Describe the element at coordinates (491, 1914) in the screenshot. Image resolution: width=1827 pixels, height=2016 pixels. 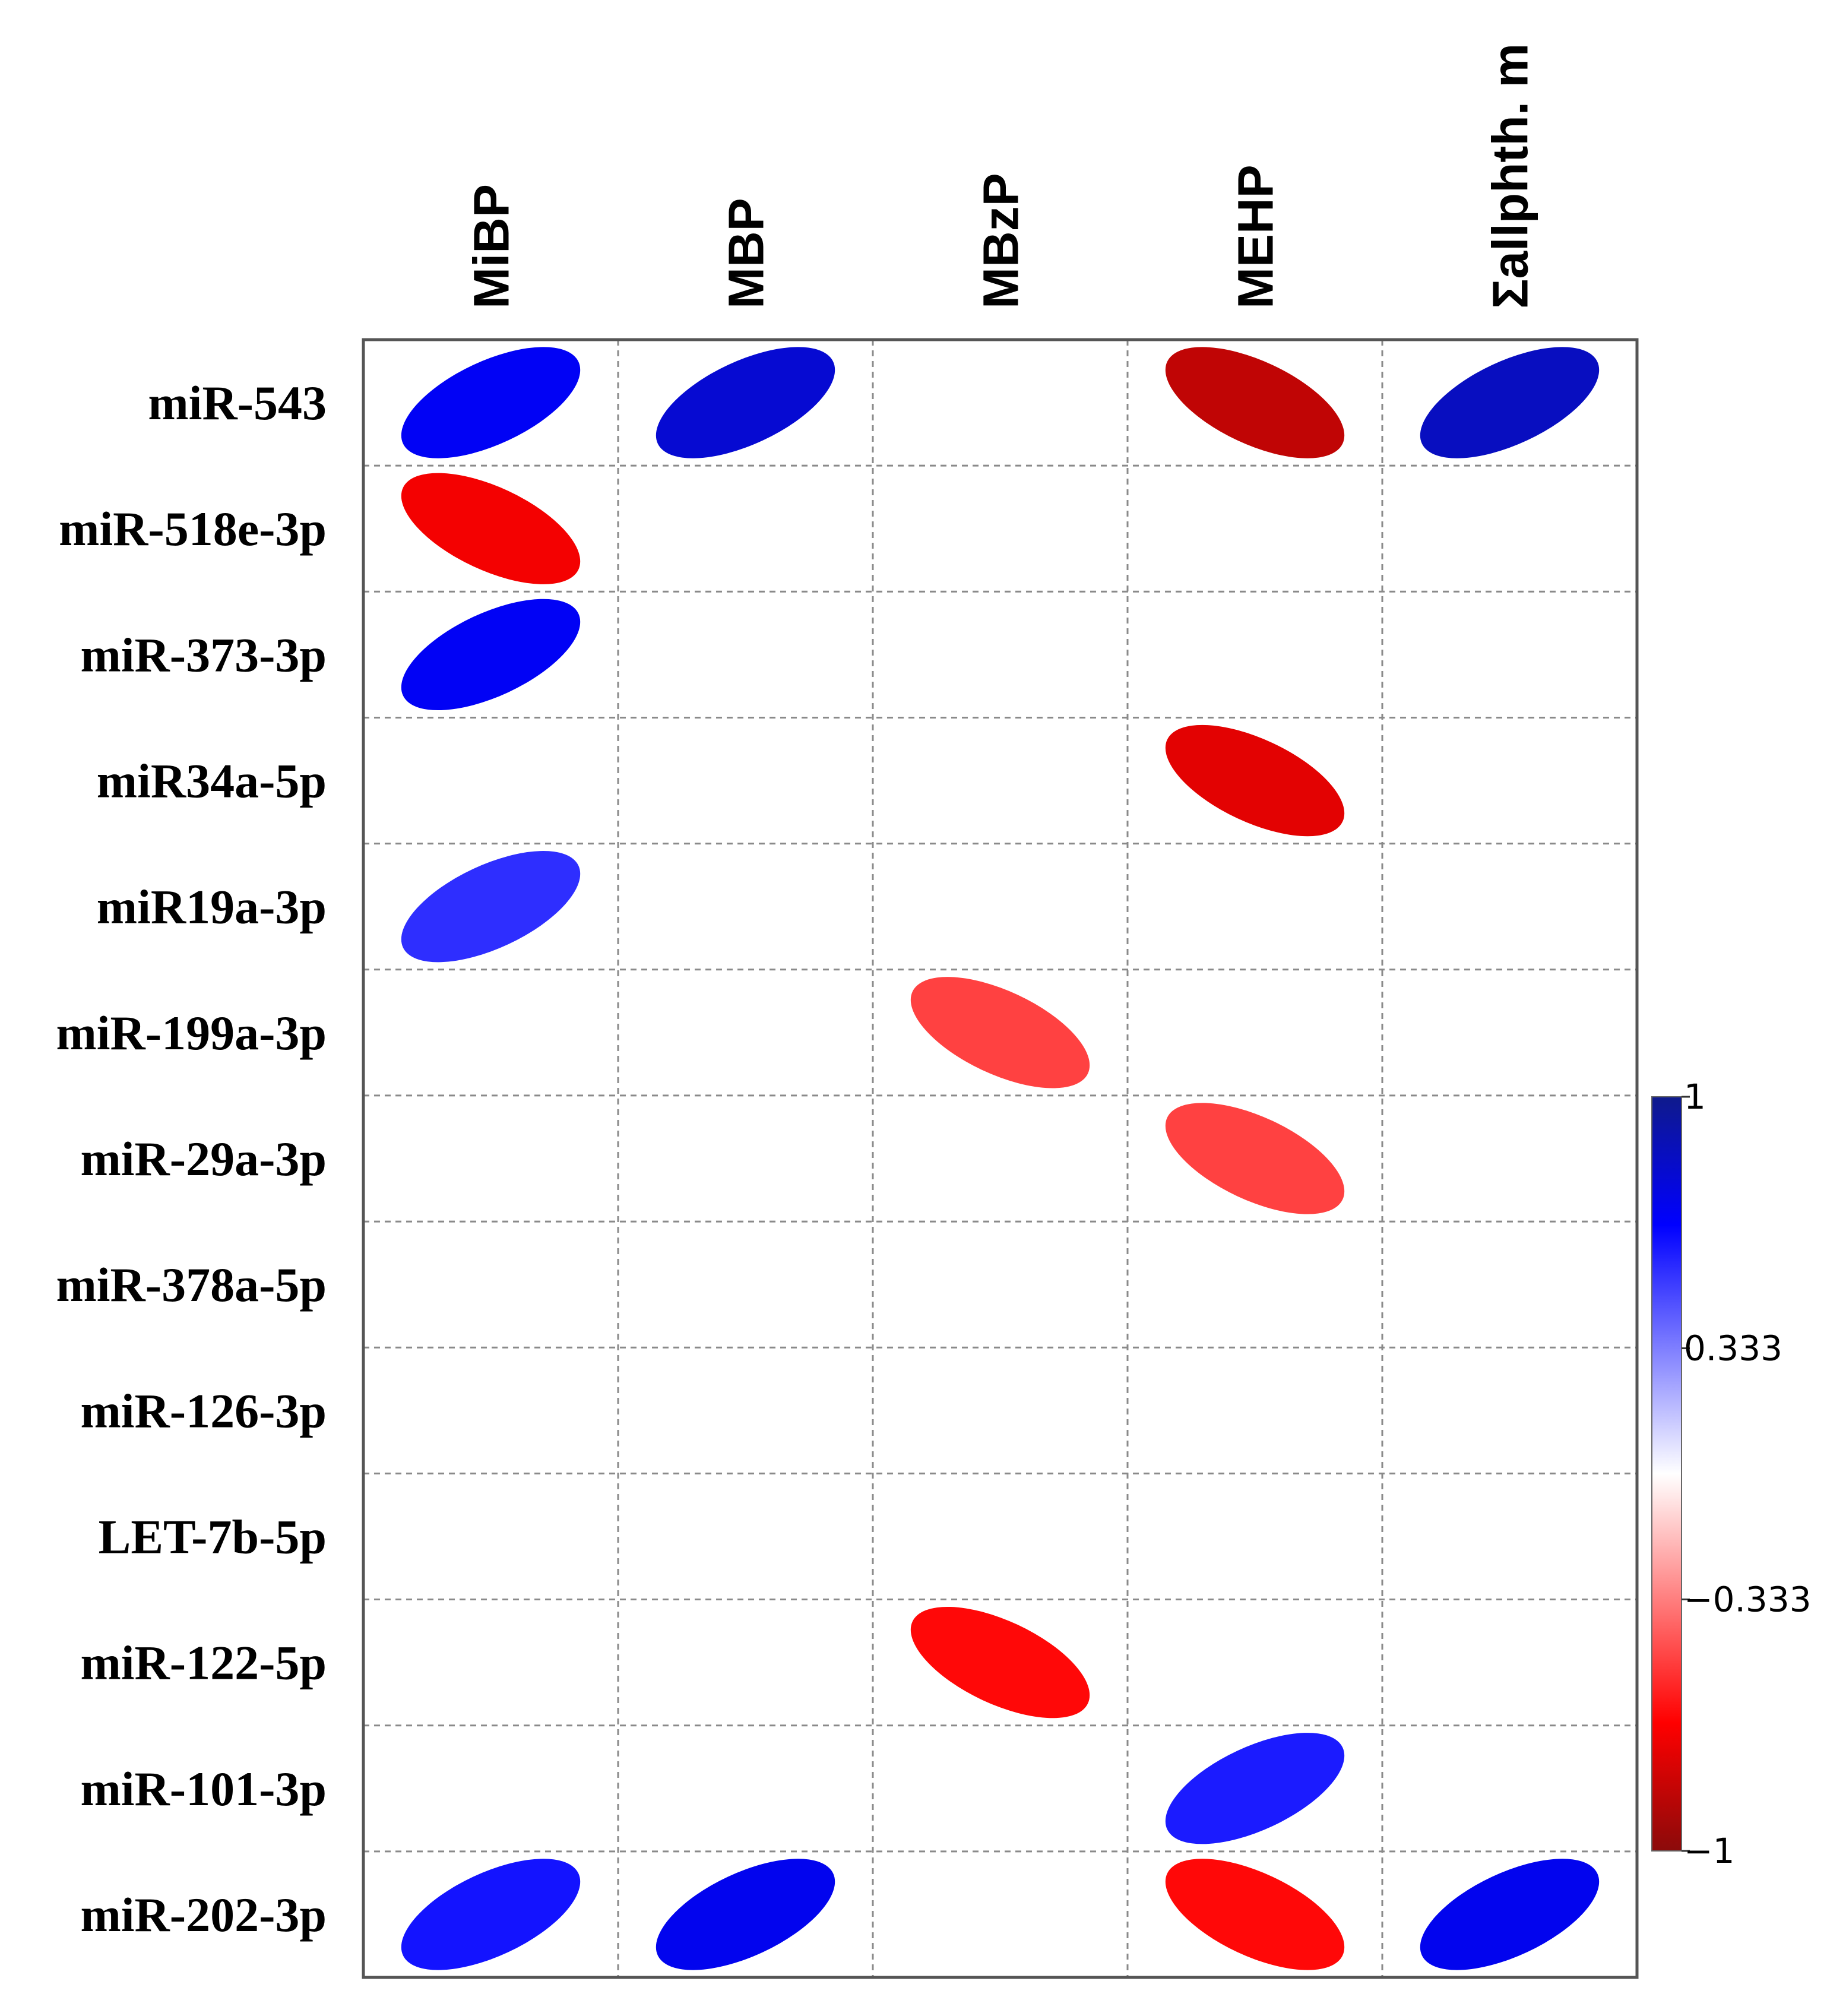
I see `ellipse-mir-202-3p-mibp` at that location.